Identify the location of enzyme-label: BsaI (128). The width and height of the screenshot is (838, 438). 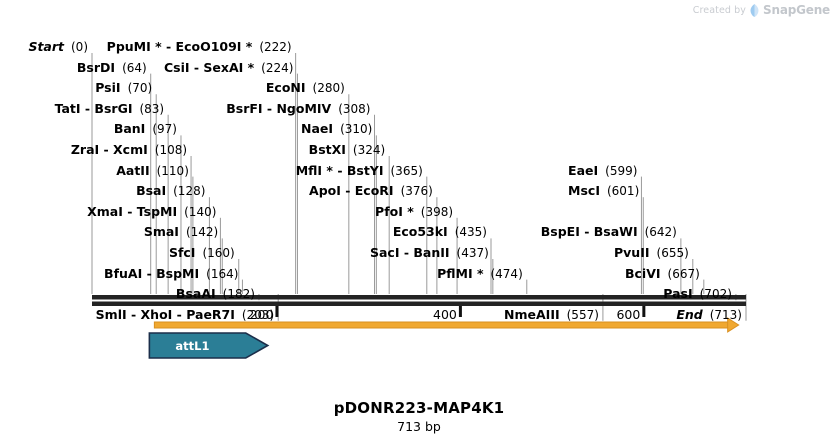
(171, 191).